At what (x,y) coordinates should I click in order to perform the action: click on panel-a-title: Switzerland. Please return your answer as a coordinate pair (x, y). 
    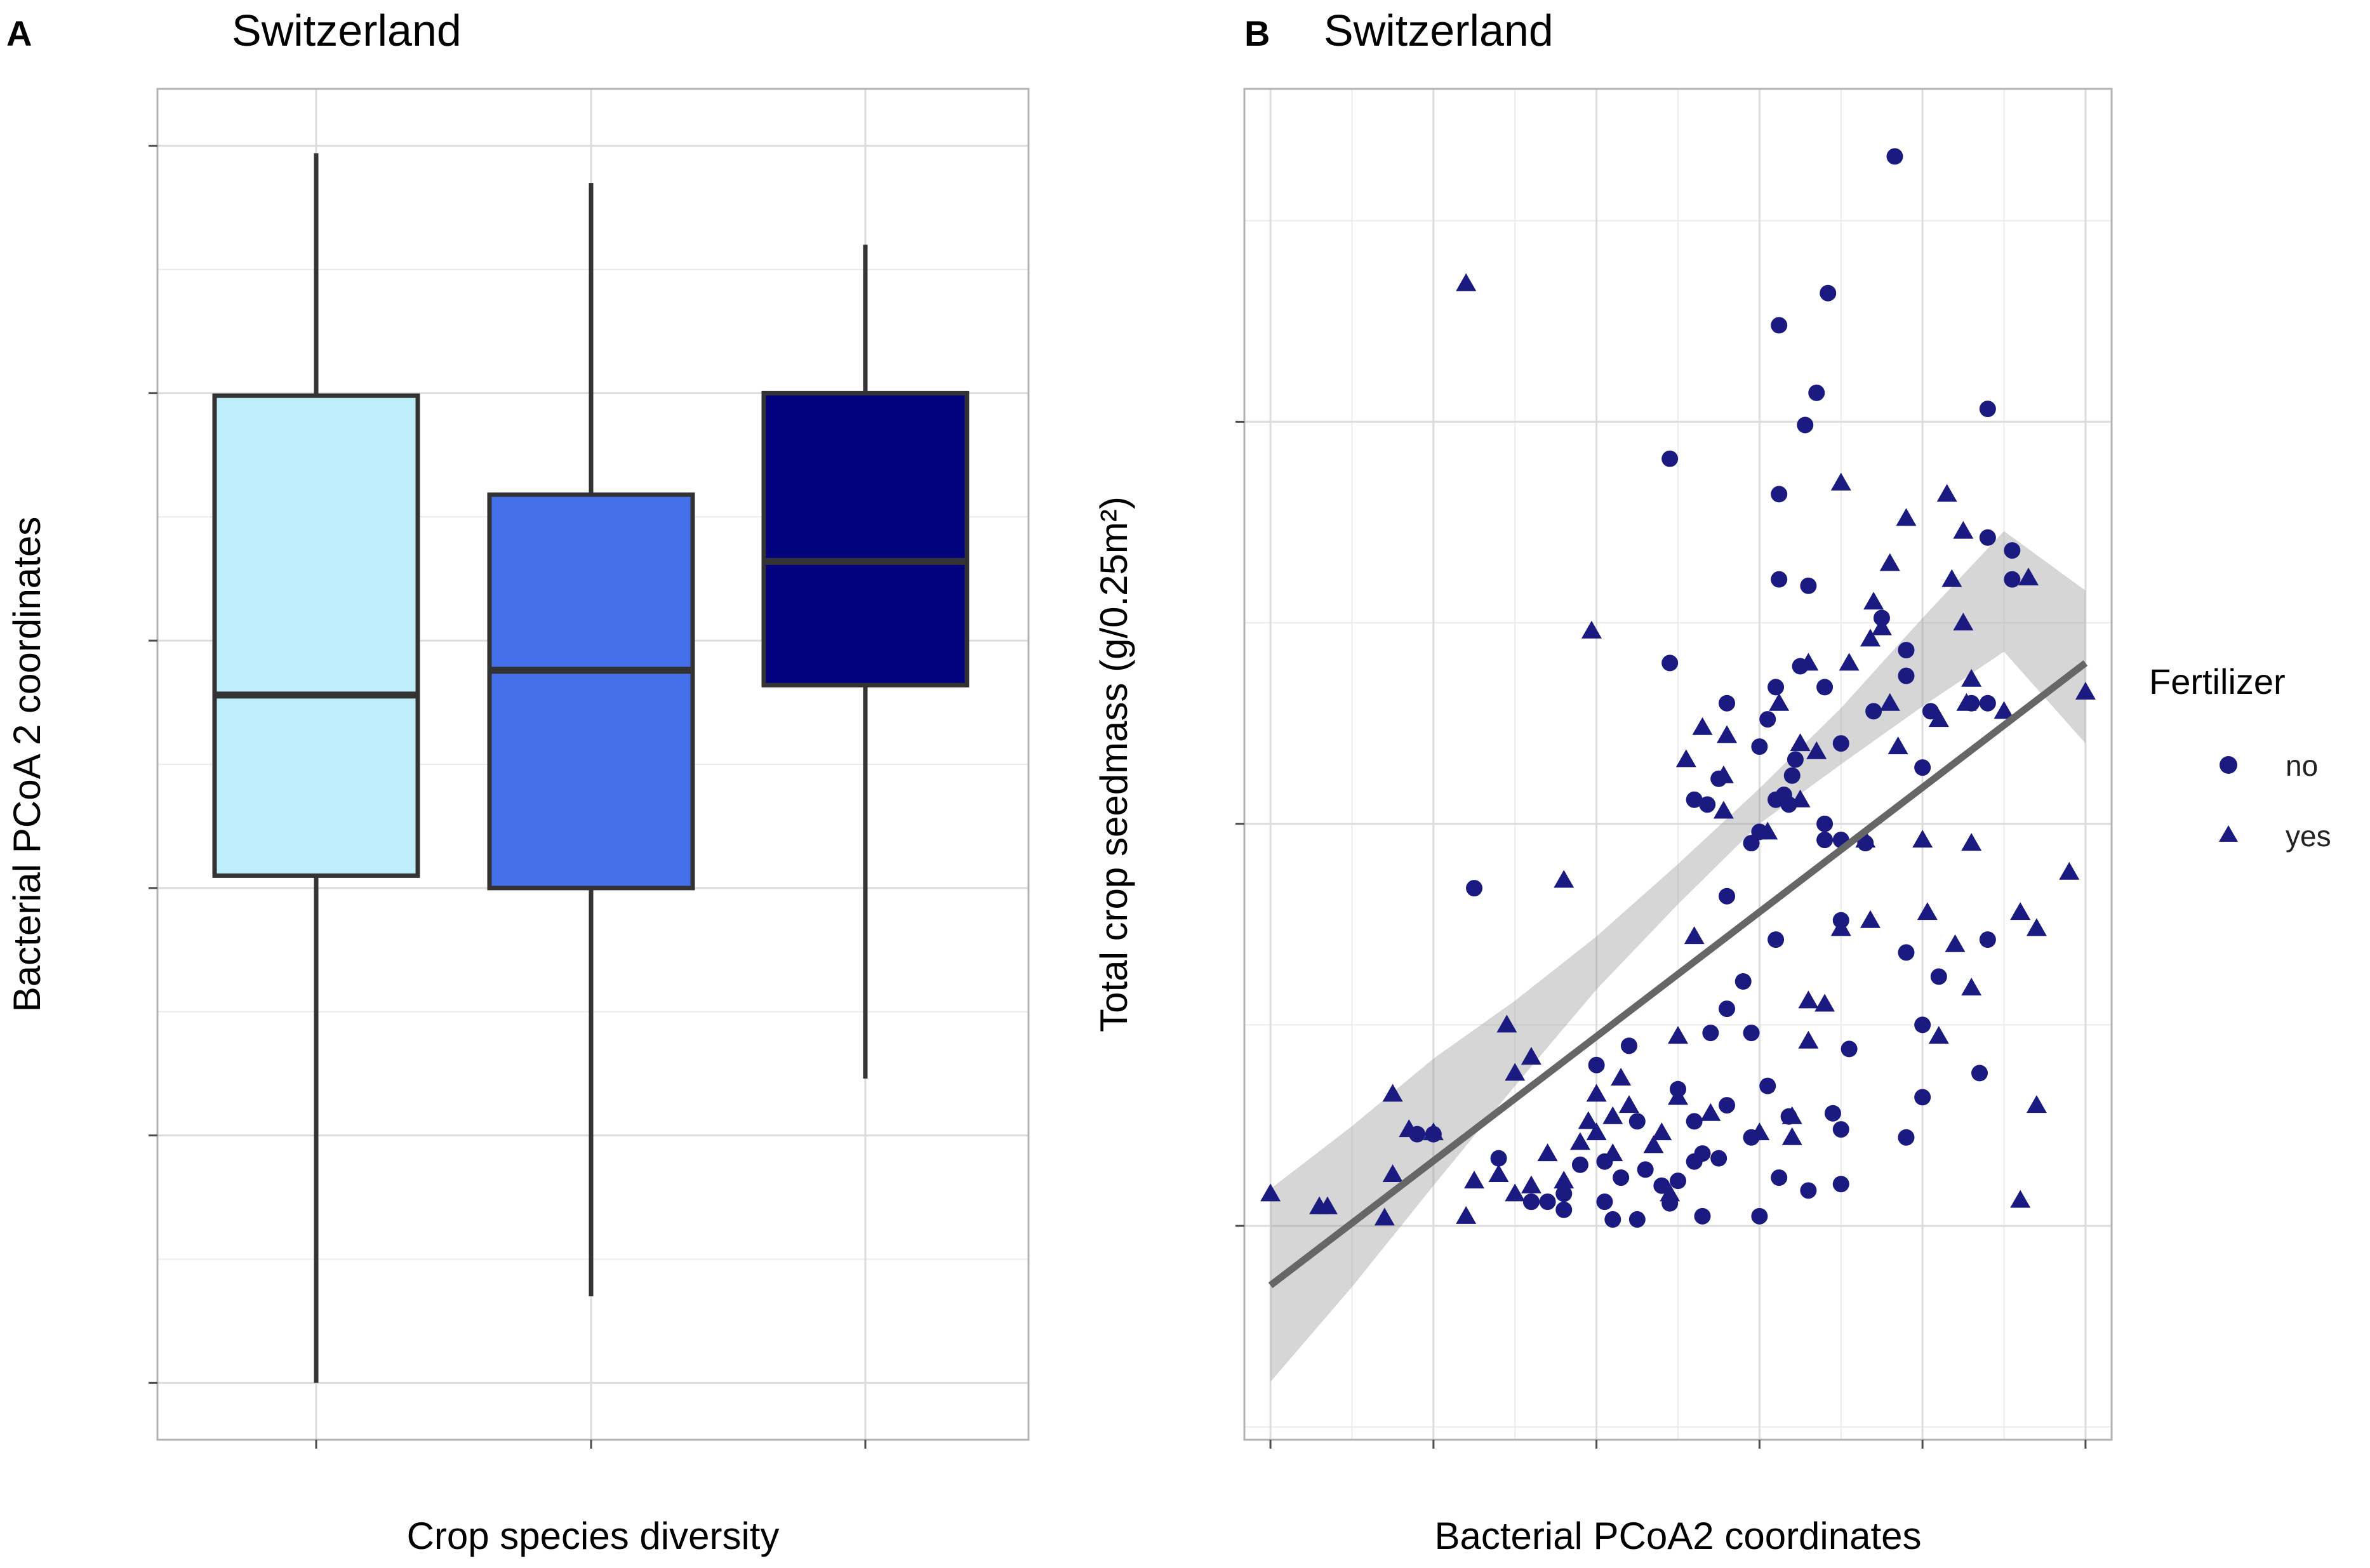
    Looking at the image, I should click on (347, 30).